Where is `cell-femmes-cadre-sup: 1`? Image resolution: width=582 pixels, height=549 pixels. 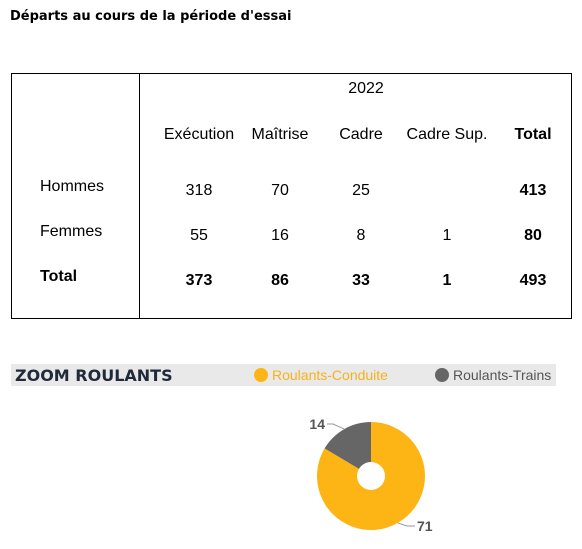
cell-femmes-cadre-sup: 1 is located at coordinates (447, 235).